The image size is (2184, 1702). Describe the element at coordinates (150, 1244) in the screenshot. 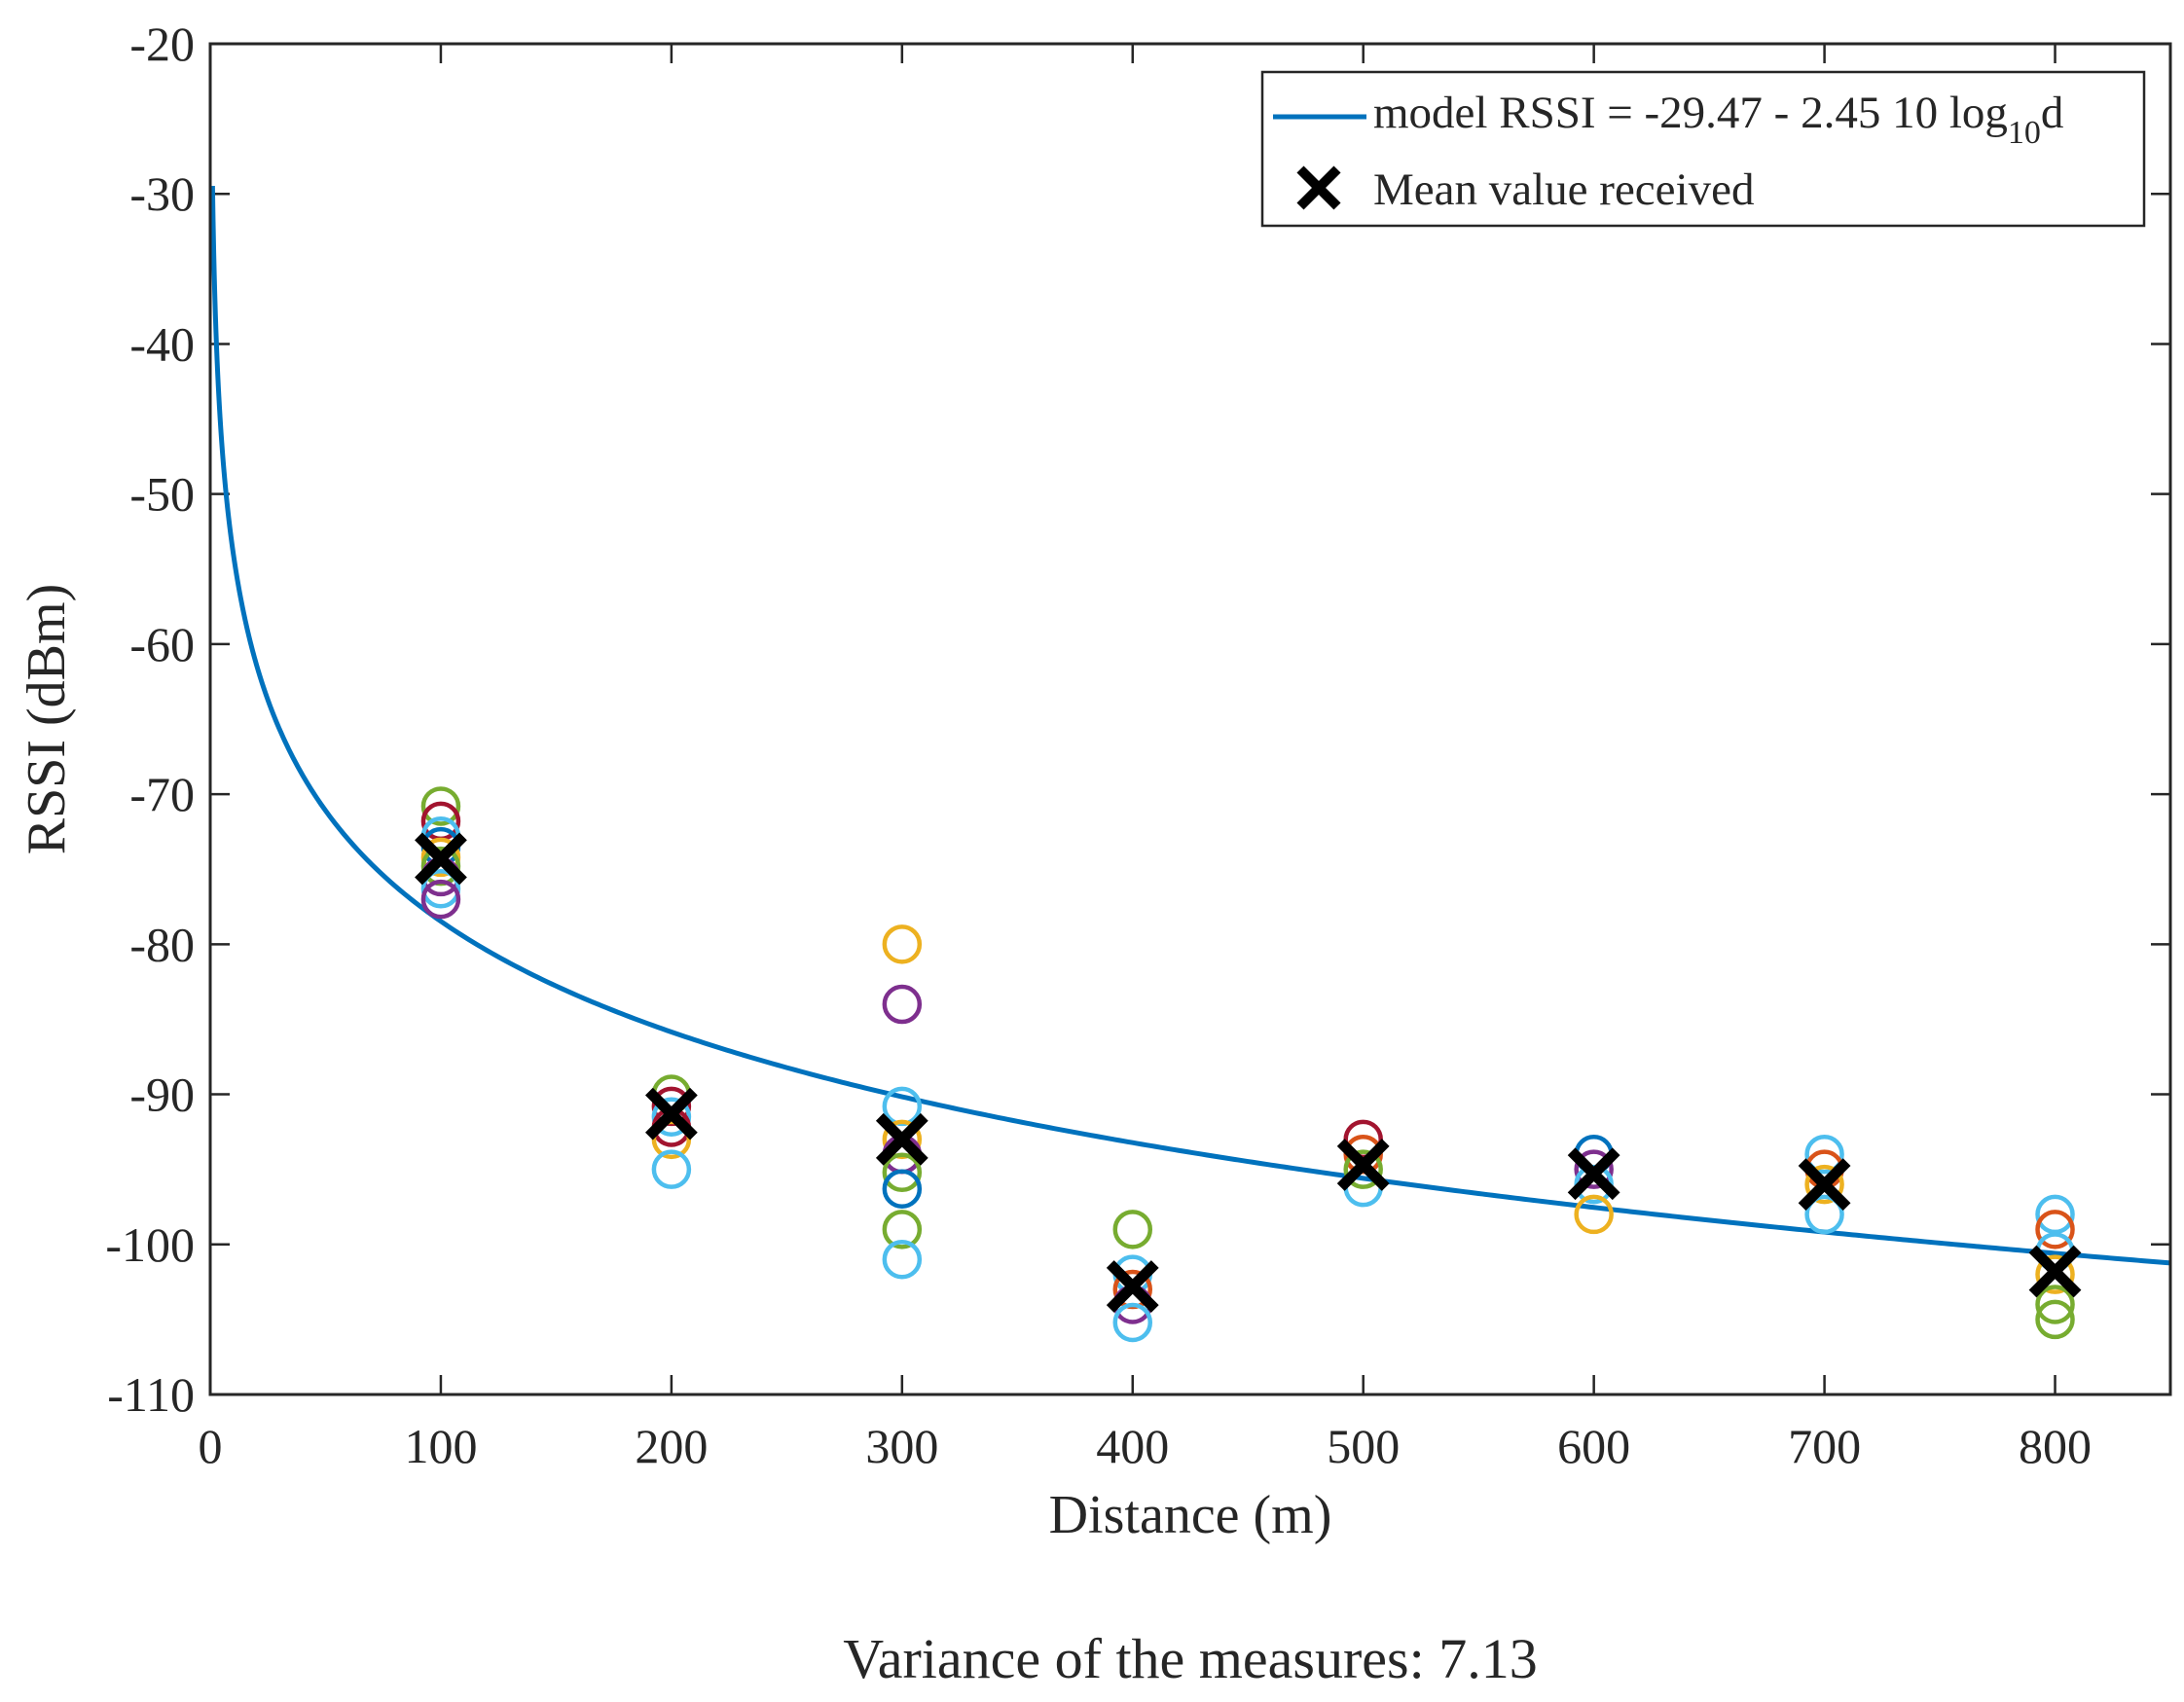

I see `y-tick-label: -100` at that location.